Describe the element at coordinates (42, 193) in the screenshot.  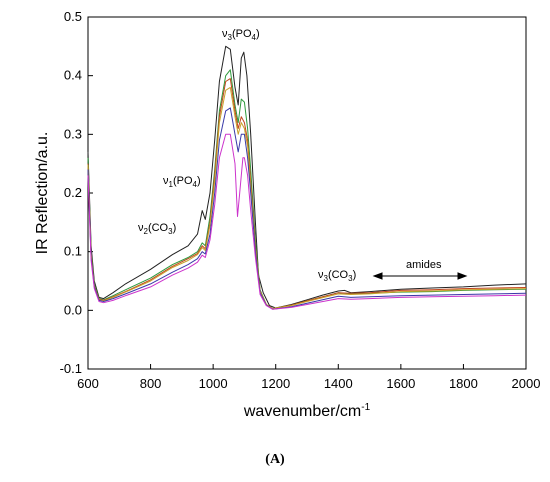
I see `y-axis-label: IR Reflection/a.u.` at that location.